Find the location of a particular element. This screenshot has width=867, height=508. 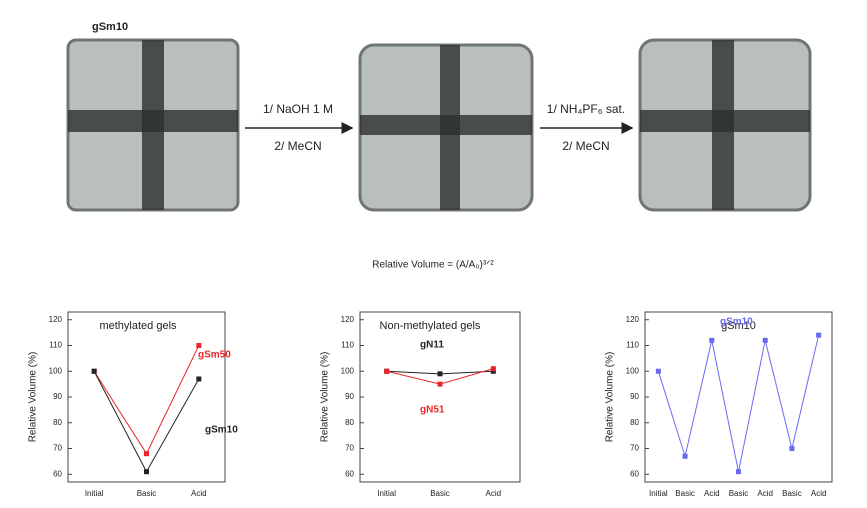

equation: Relative Volume = (A/A₀)³ᐟ² is located at coordinates (433, 265).